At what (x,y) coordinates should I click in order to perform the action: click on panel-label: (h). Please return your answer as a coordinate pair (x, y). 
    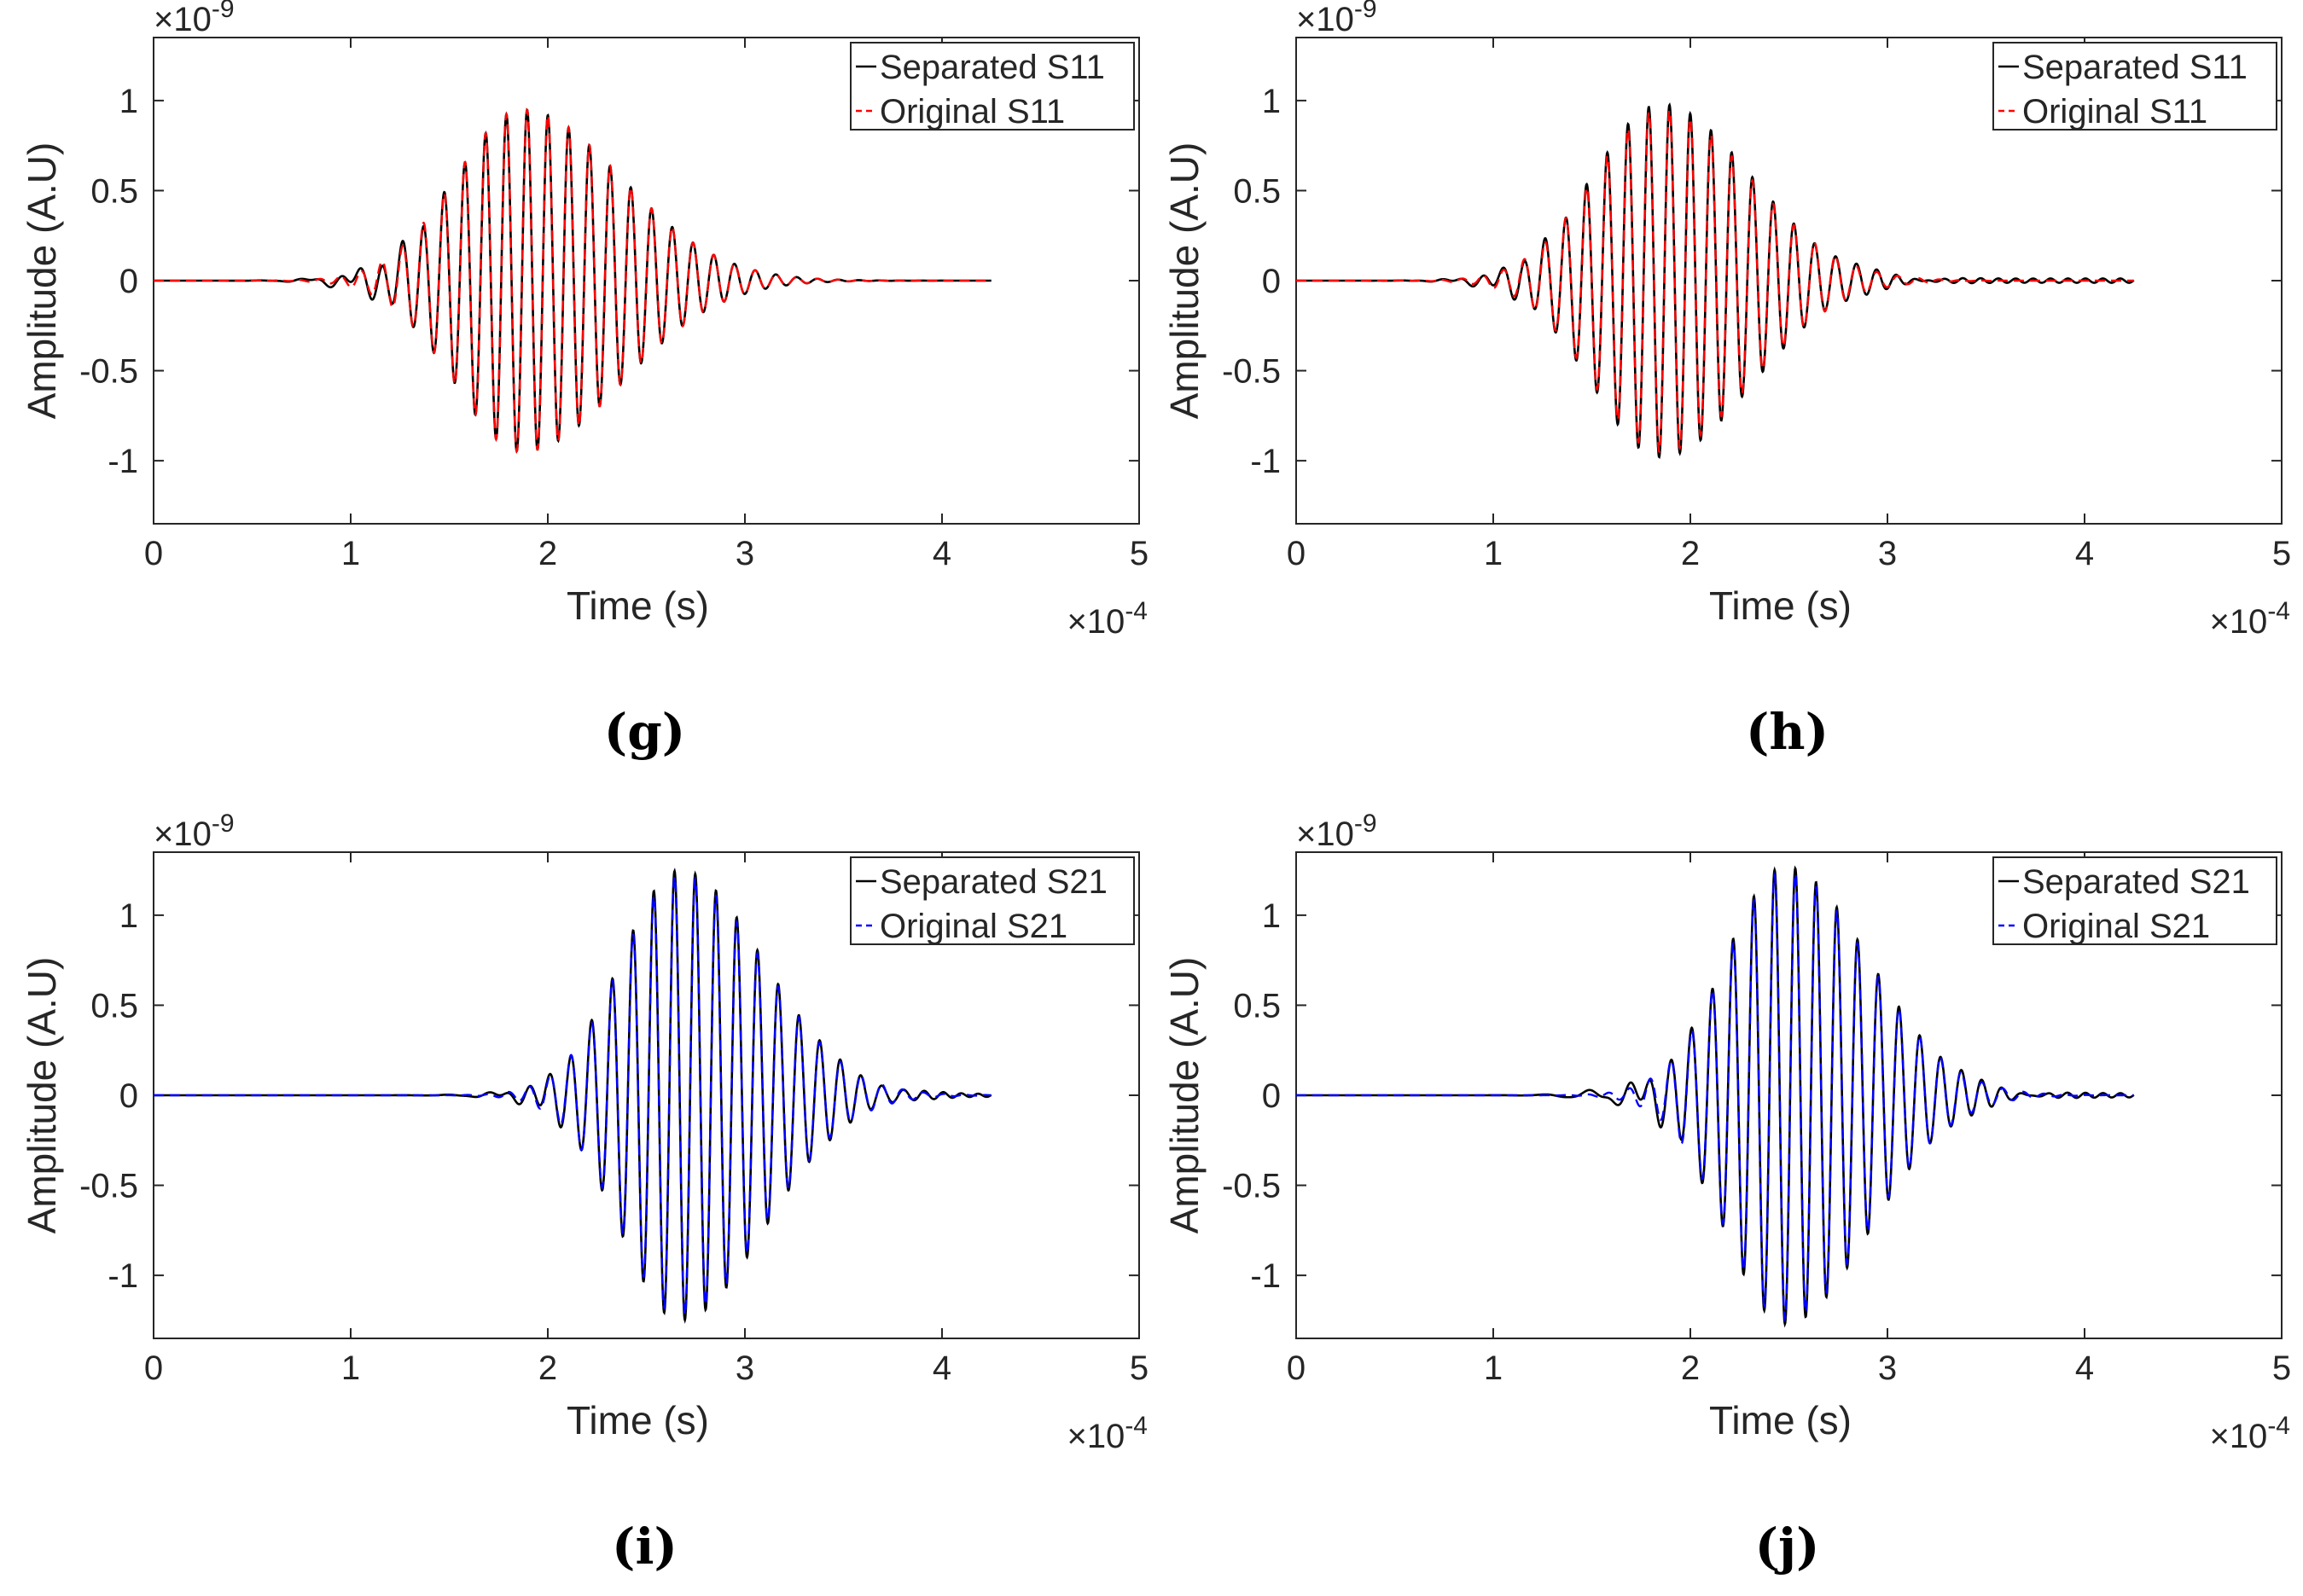
    Looking at the image, I should click on (1787, 732).